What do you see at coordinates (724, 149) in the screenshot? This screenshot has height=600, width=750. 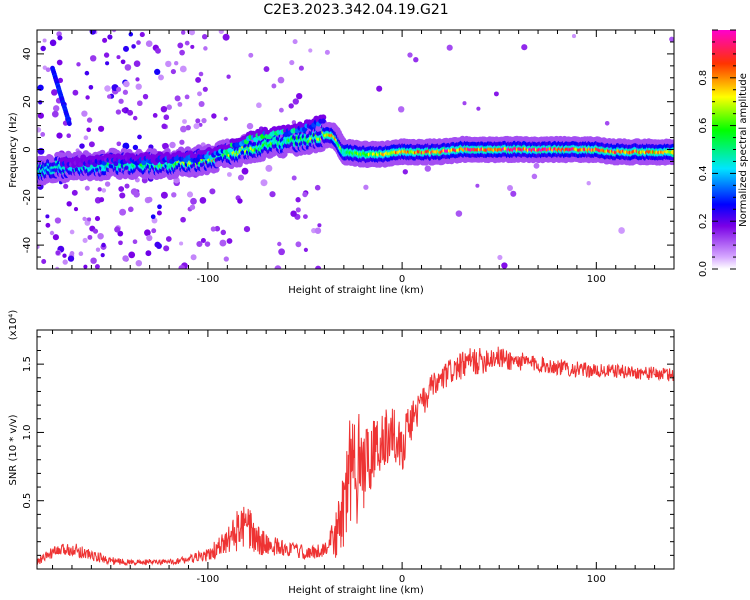 I see `colorbar-gradient` at bounding box center [724, 149].